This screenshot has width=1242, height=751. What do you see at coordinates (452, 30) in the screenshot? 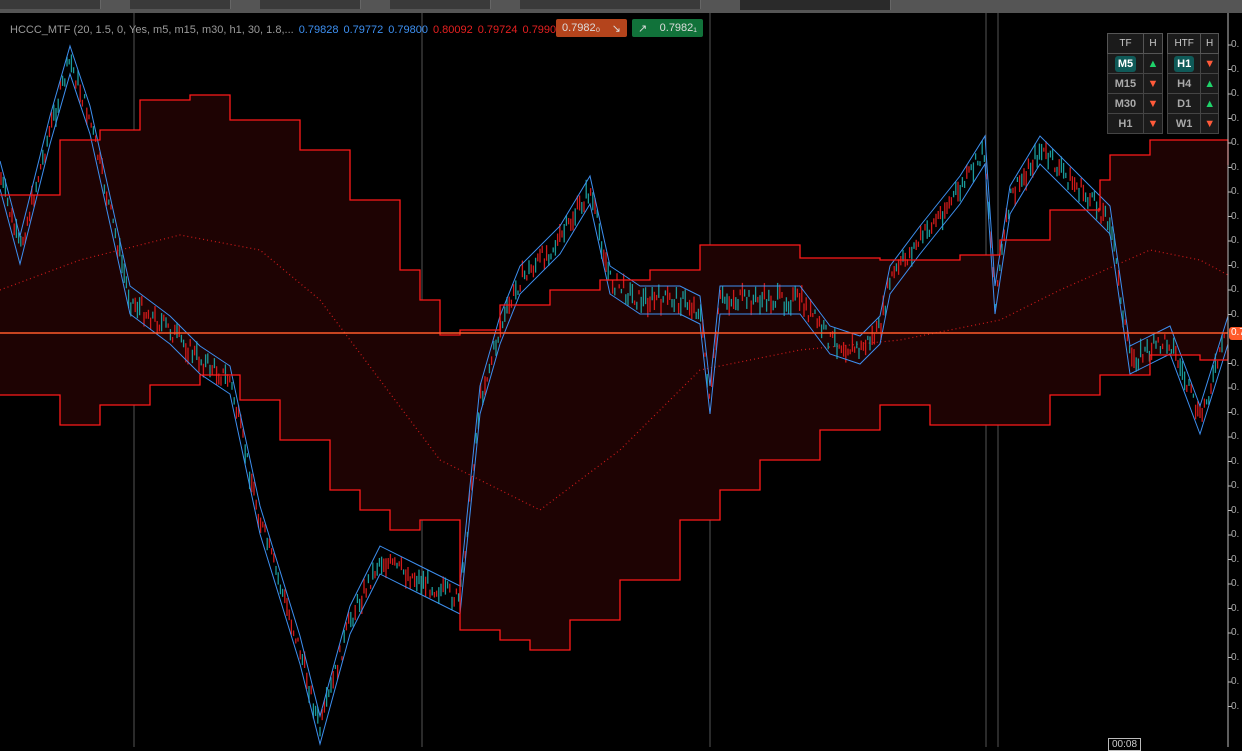
I see `red-value: 0.80092` at bounding box center [452, 30].